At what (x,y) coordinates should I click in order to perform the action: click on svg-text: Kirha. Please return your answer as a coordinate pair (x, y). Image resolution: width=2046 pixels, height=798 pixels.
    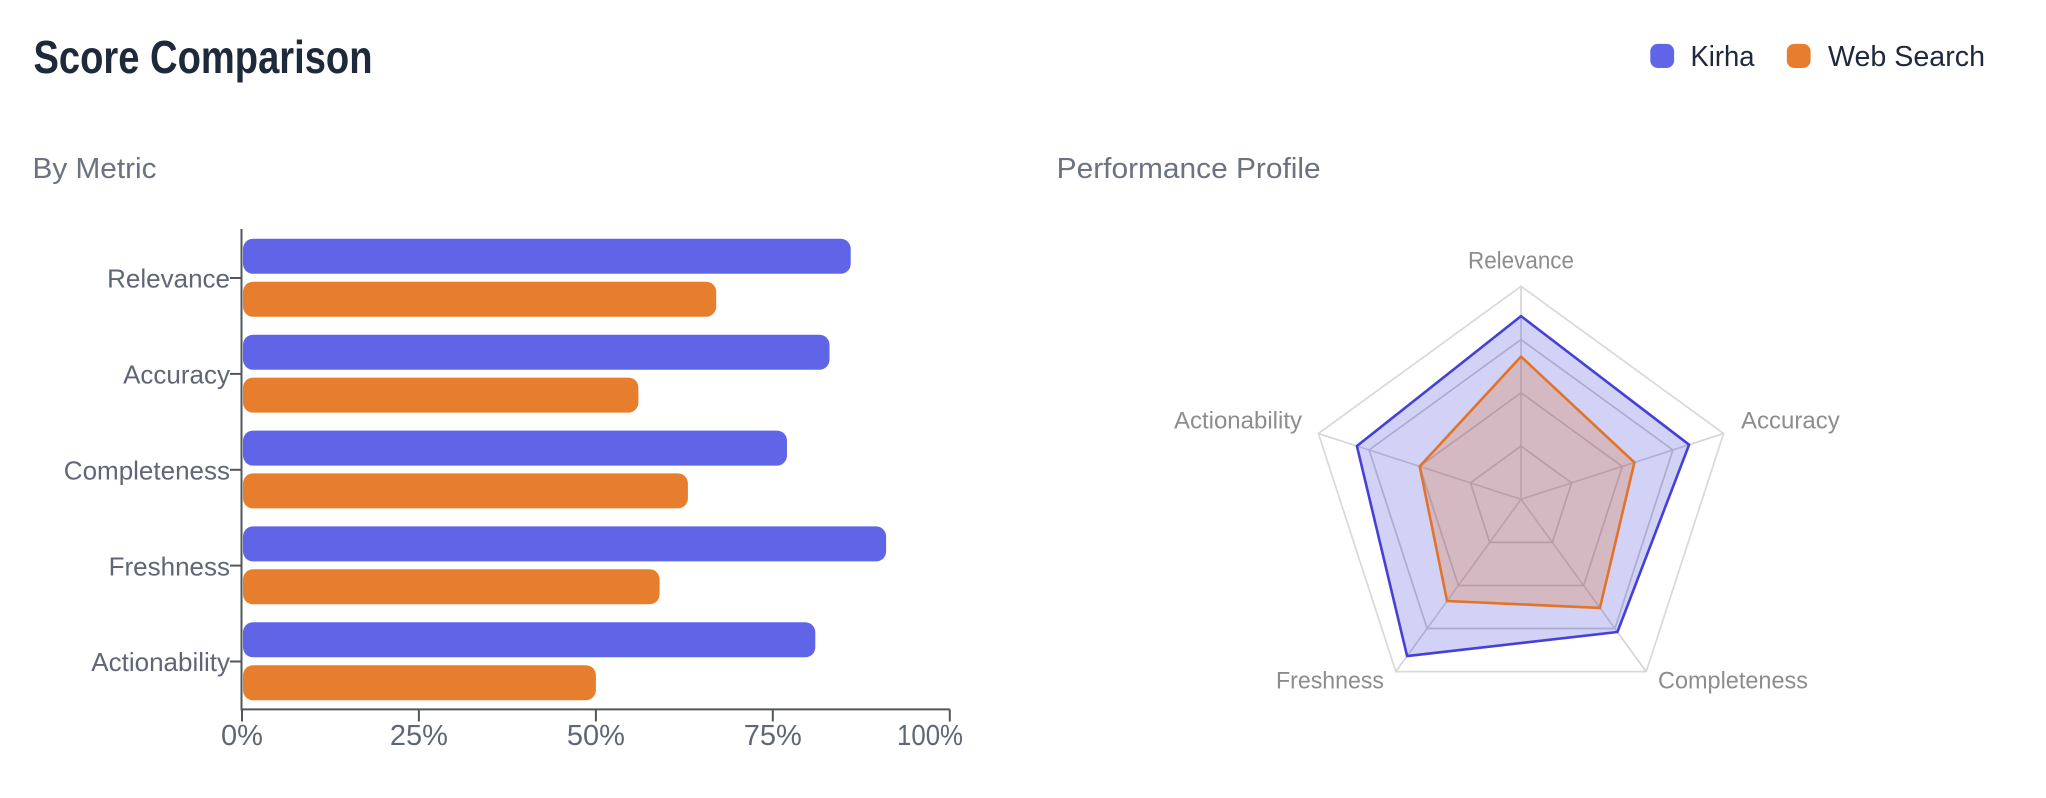
    Looking at the image, I should click on (1723, 57).